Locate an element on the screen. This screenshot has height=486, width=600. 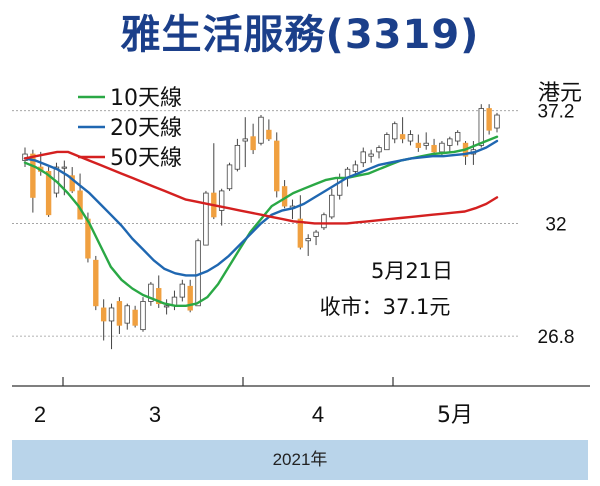
legend-label-10: 10天線 is located at coordinates (146, 98).